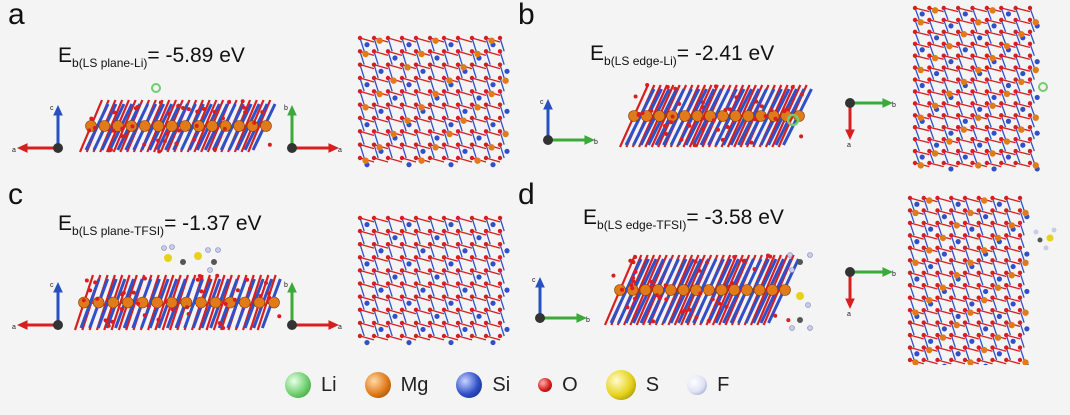  What do you see at coordinates (632, 385) in the screenshot?
I see `legend-item-s: S` at bounding box center [632, 385].